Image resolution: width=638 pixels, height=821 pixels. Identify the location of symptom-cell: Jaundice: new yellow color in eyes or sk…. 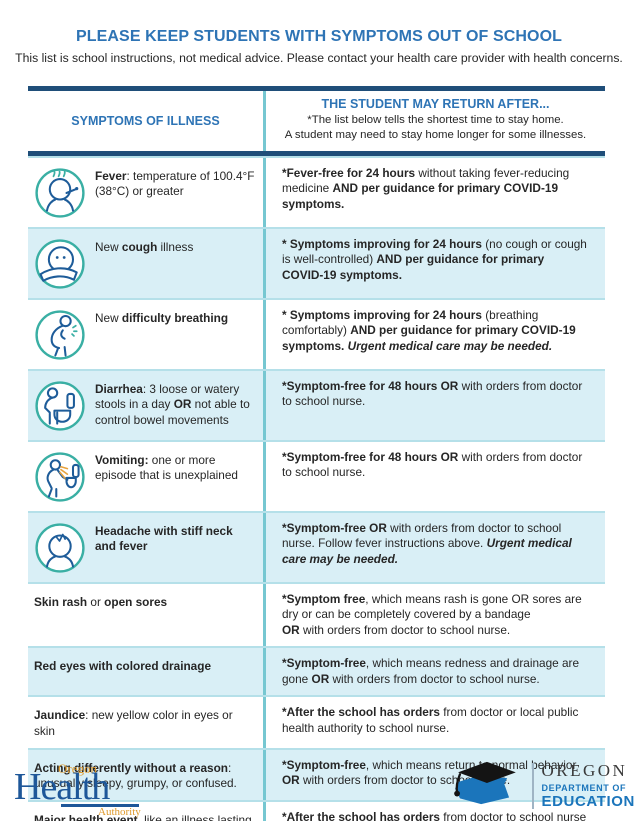
(145, 722).